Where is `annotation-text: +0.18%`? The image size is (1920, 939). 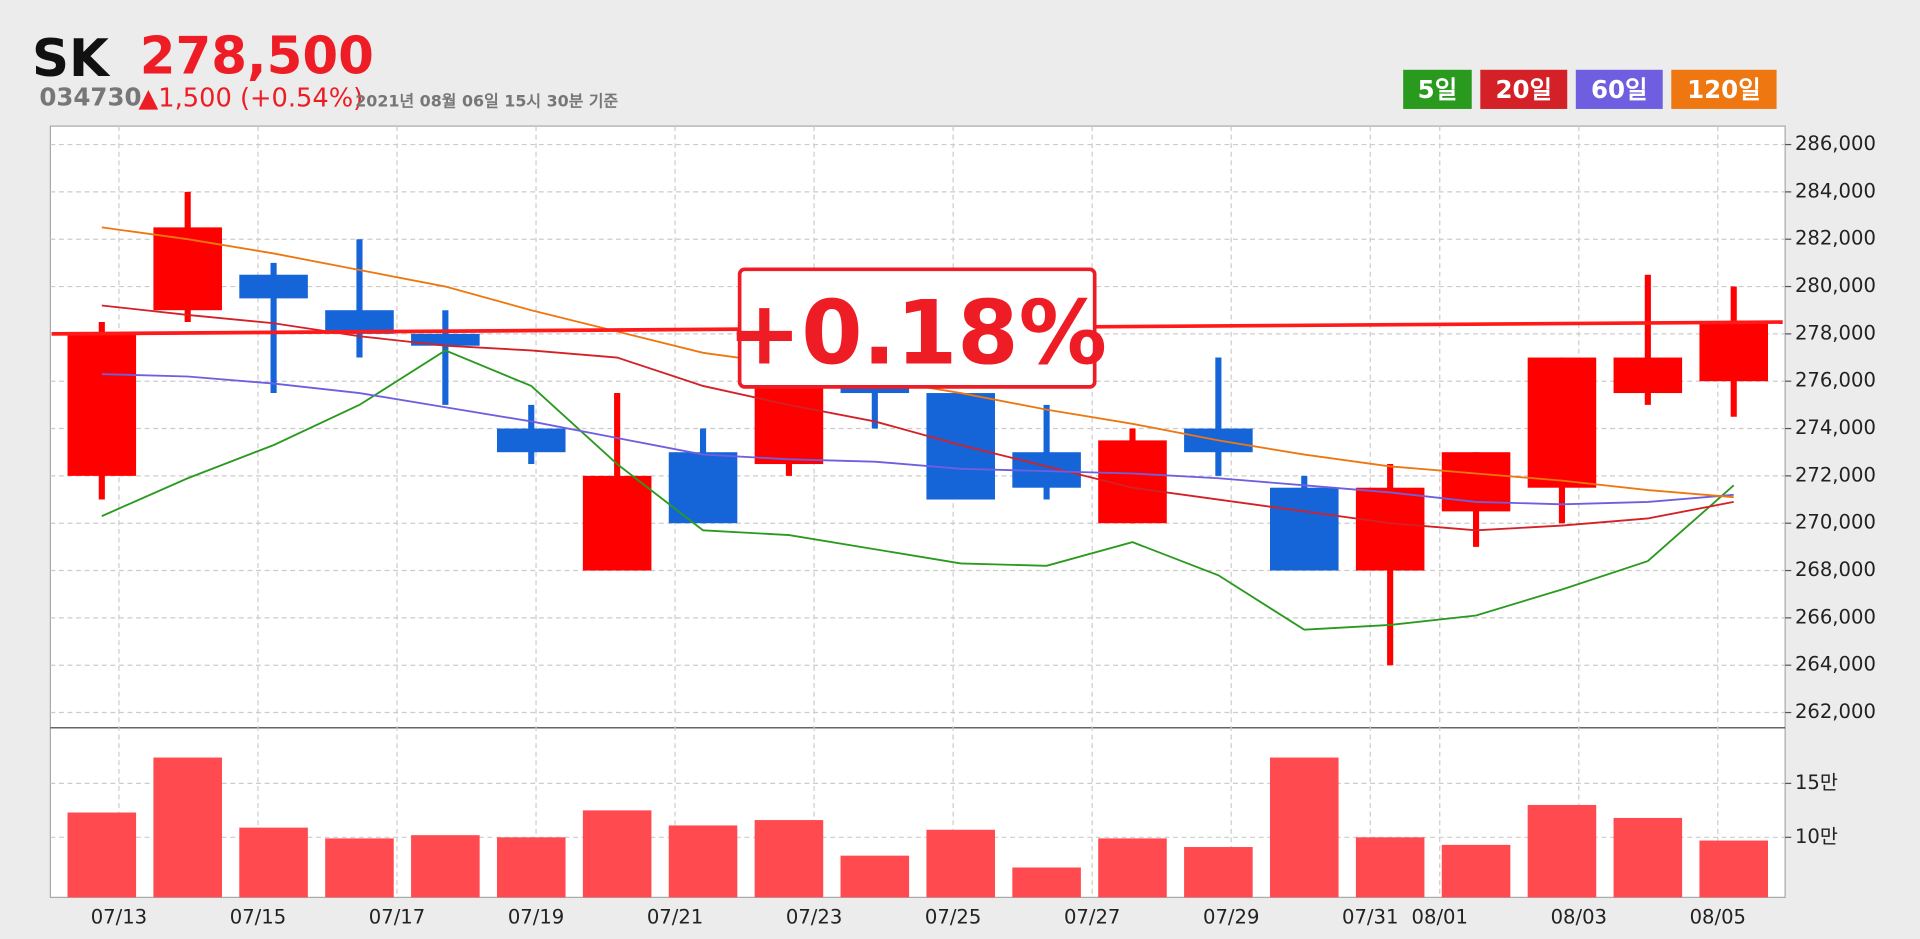
annotation-text: +0.18% is located at coordinates (917, 333).